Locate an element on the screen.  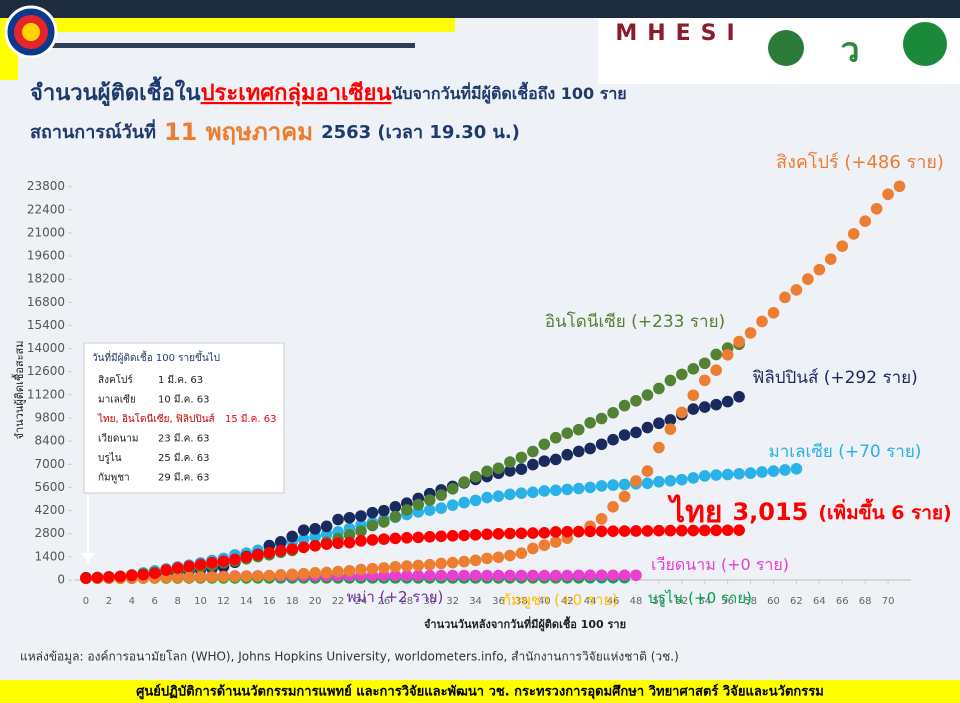
series-label: อินโดนีเซีย (+233 ราย) is located at coordinates (635, 321).